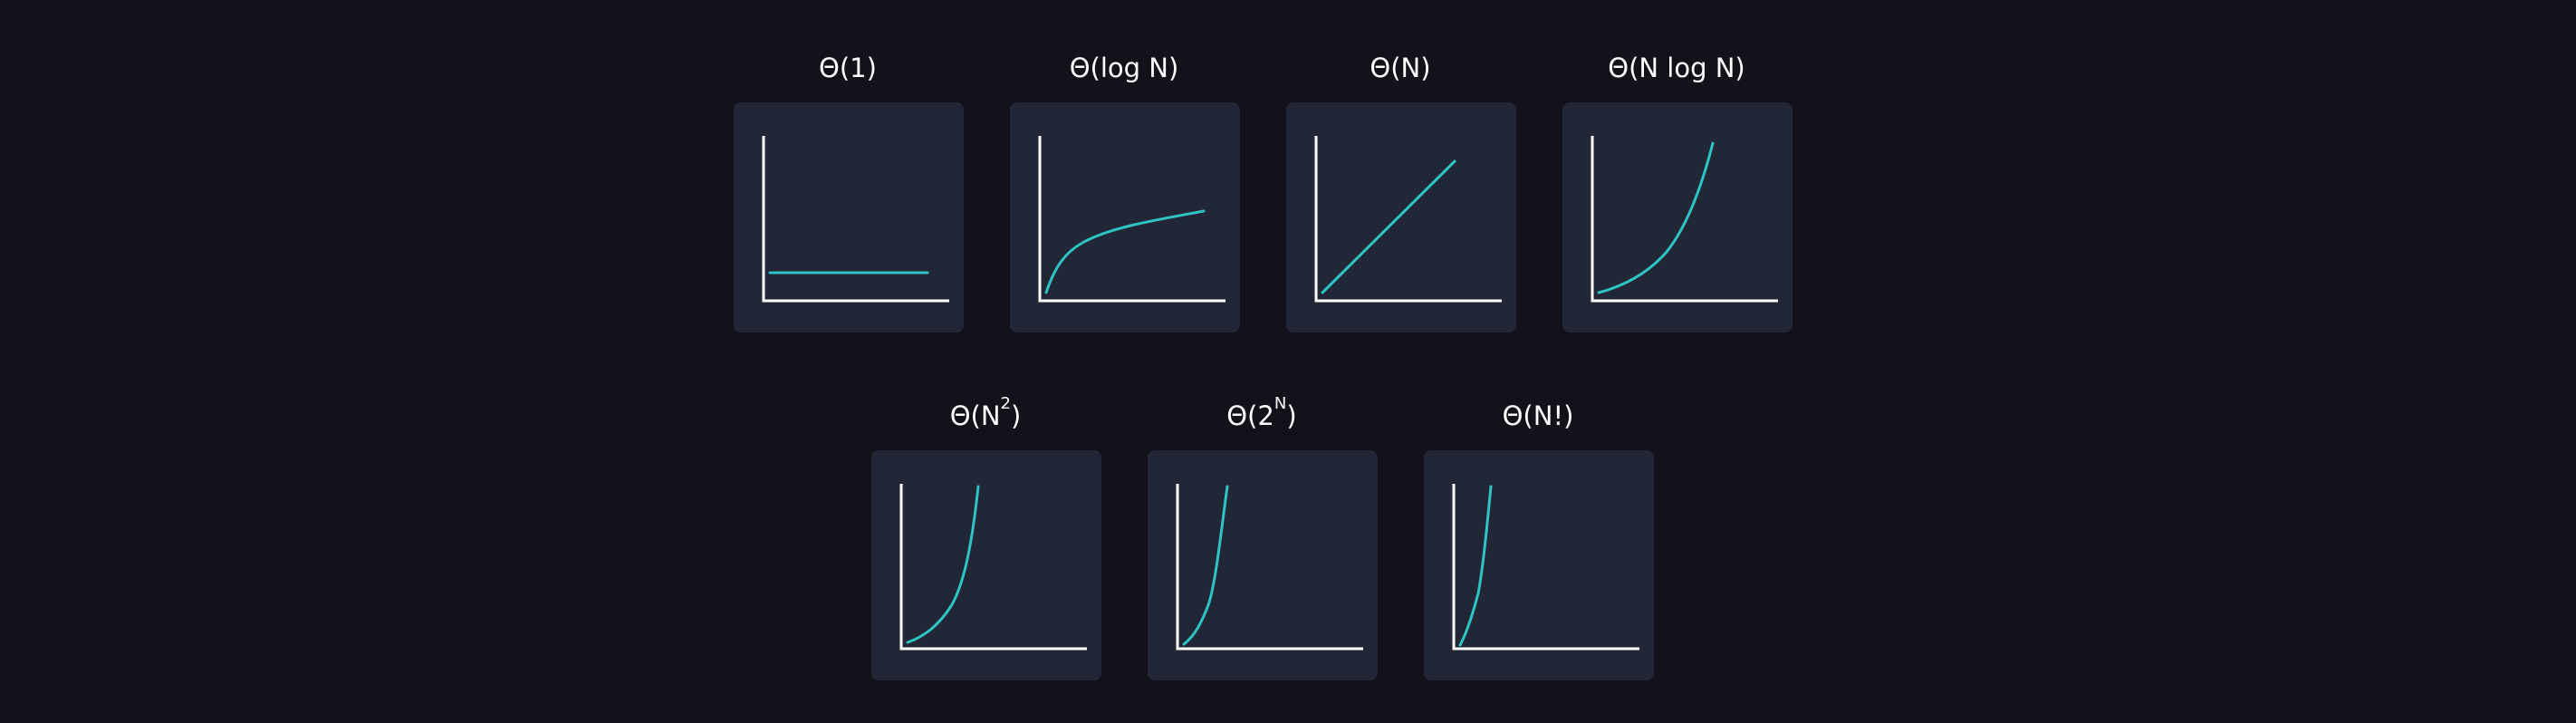 The width and height of the screenshot is (2576, 723). I want to click on label-text: Θ(N log N), so click(1676, 68).